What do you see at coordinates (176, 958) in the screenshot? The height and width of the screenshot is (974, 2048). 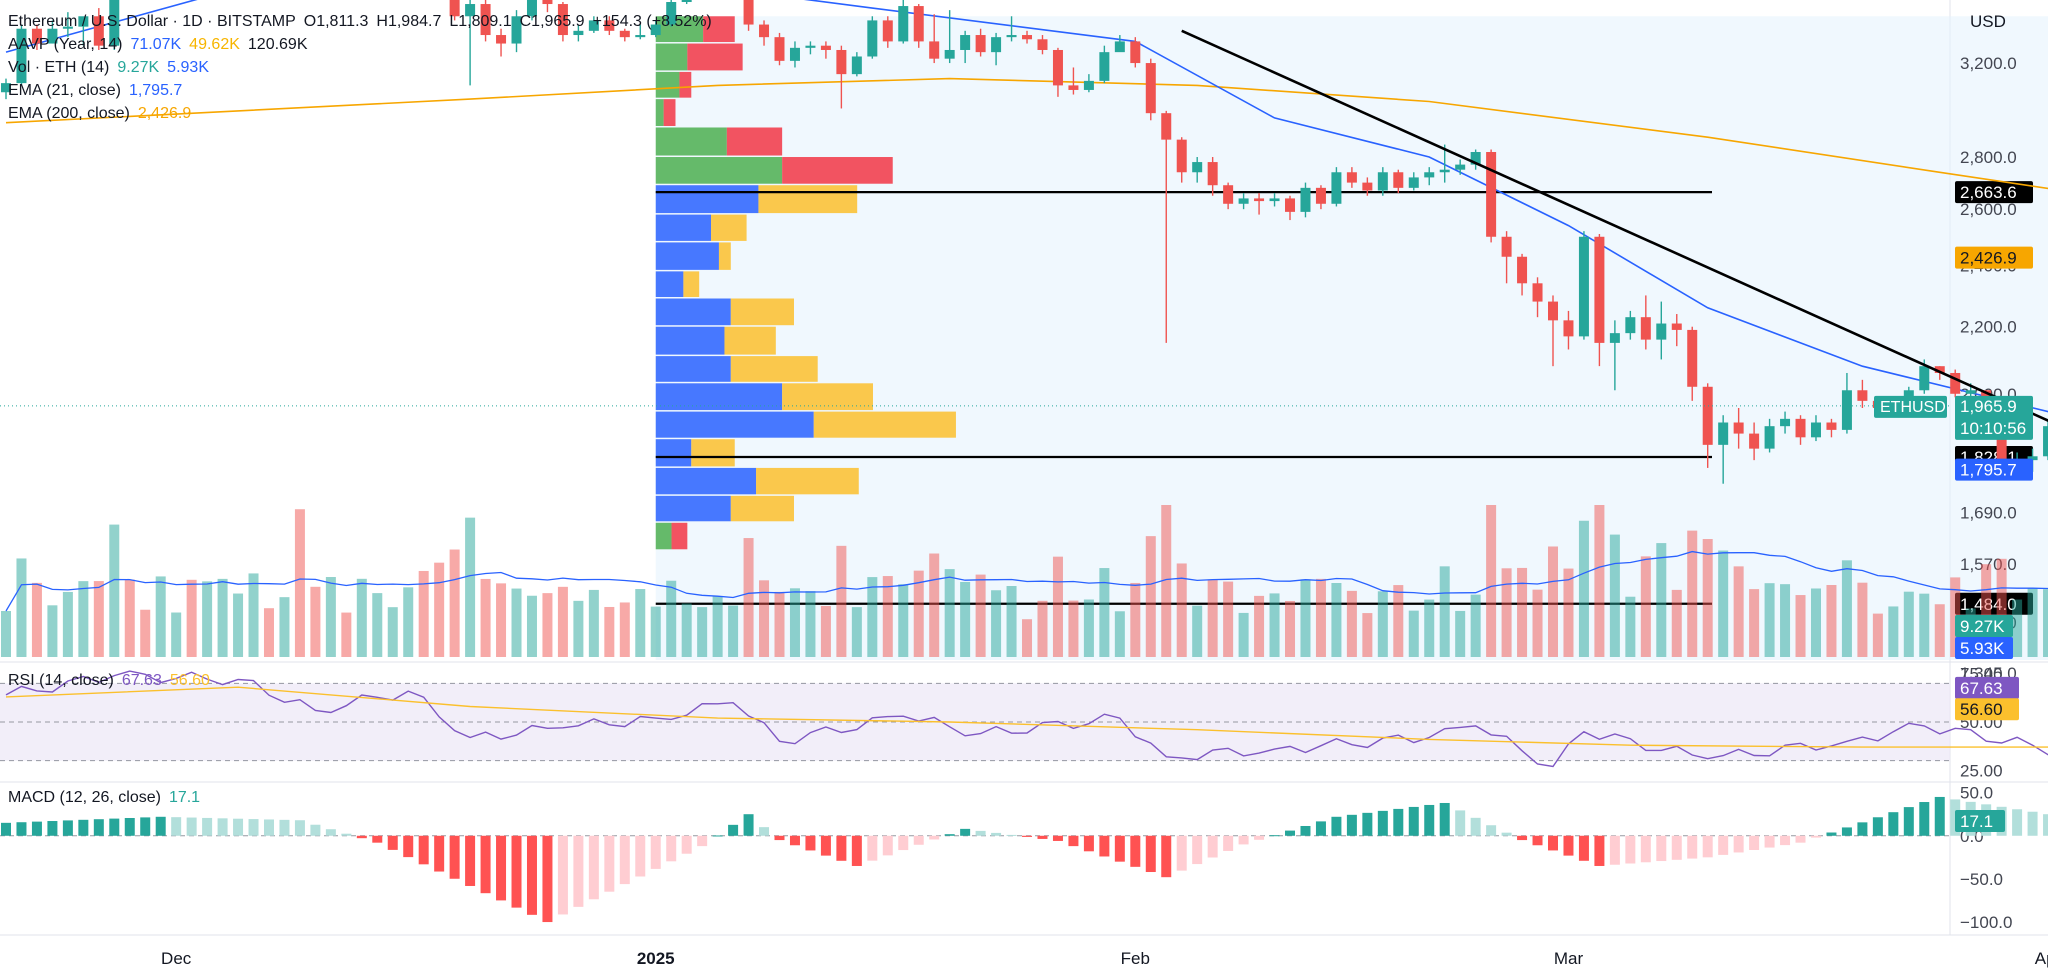 I see `time-tick-label: Dec` at bounding box center [176, 958].